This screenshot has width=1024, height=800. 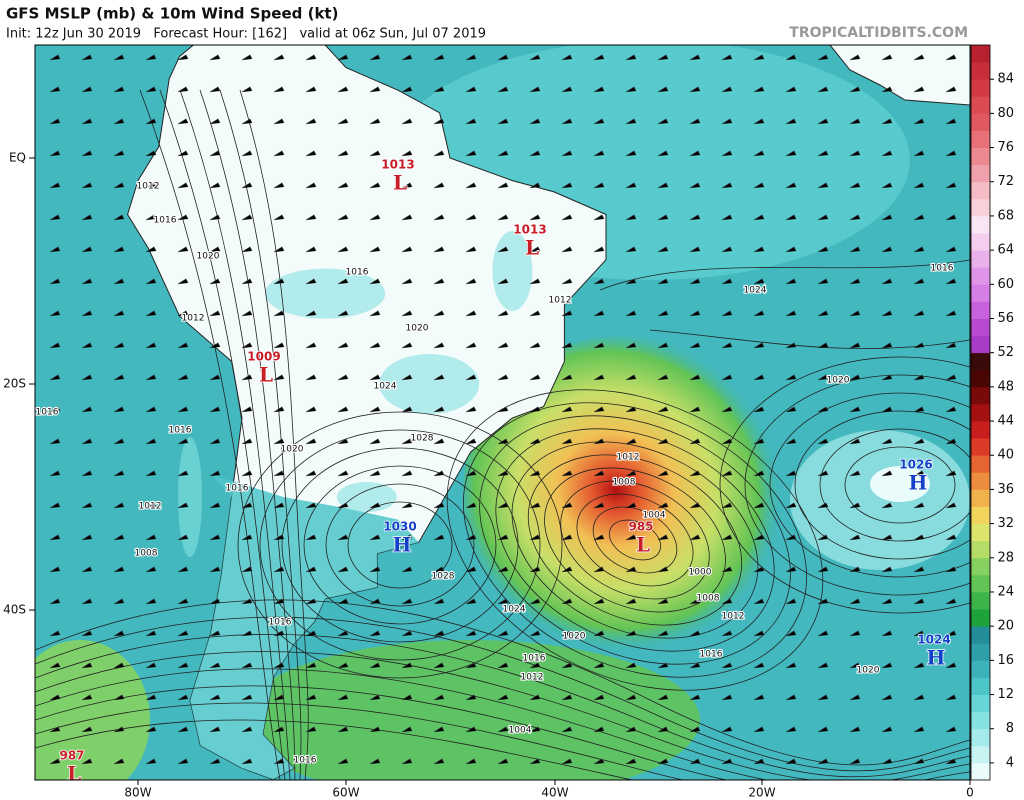 What do you see at coordinates (400, 183) in the screenshot?
I see `center-symbol: L` at bounding box center [400, 183].